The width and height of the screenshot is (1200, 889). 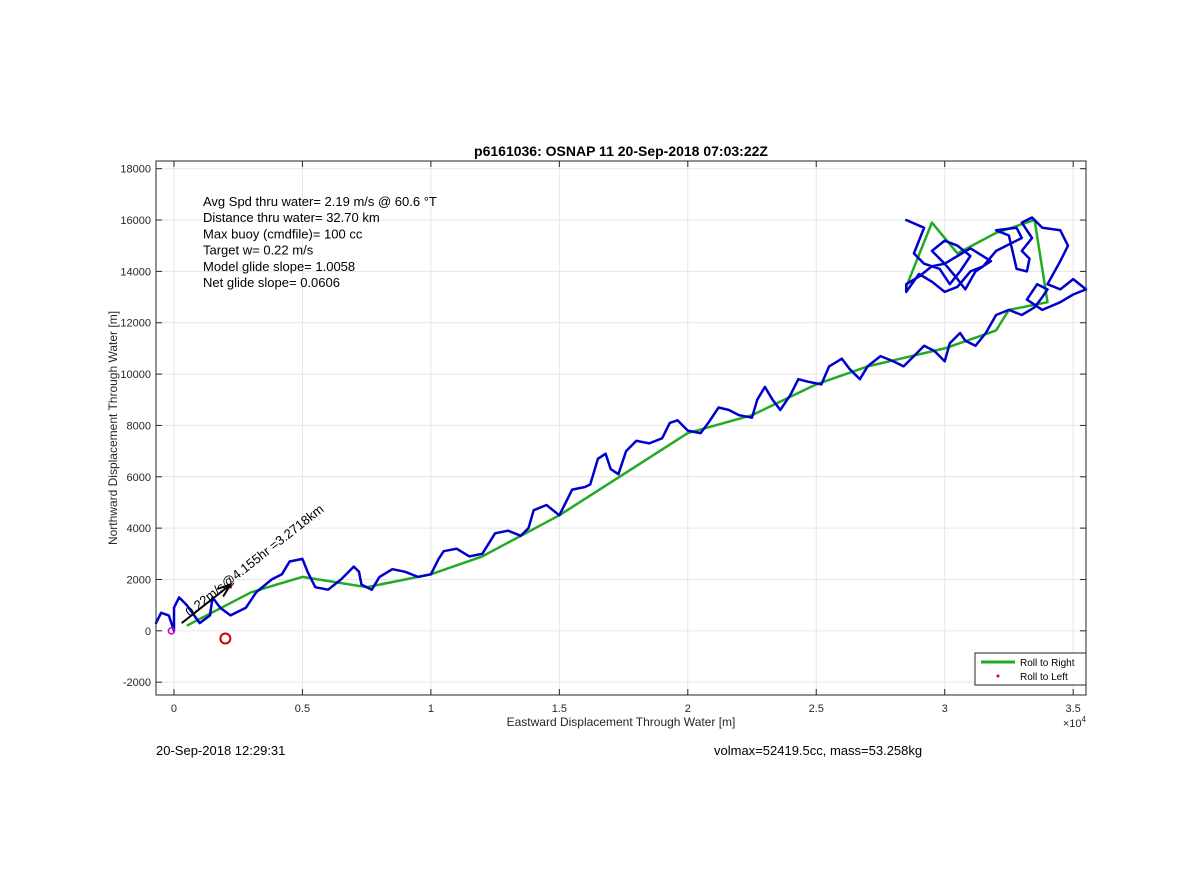 I want to click on y-tick-label: 12000, so click(x=135, y=324).